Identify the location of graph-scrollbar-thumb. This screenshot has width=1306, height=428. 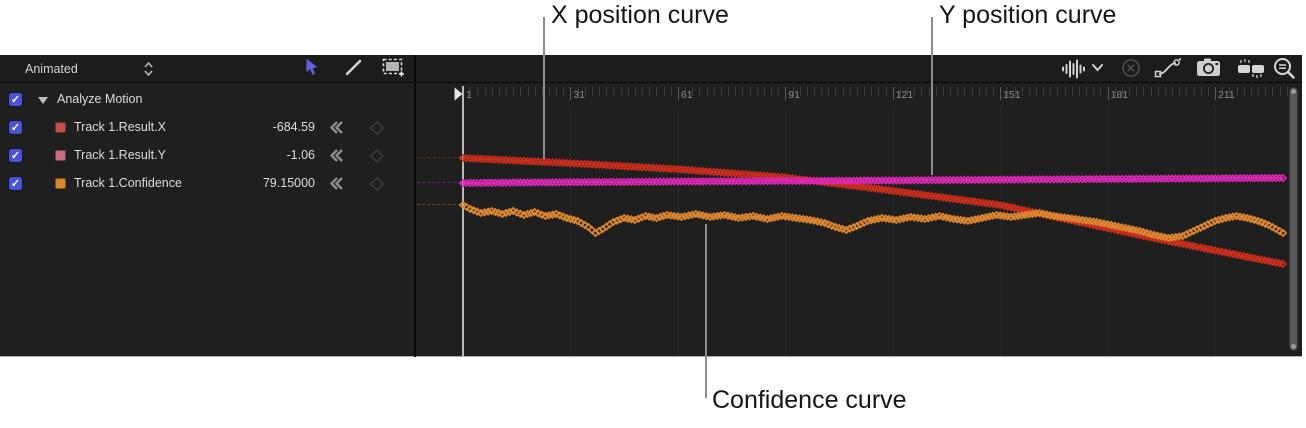
(1293, 219).